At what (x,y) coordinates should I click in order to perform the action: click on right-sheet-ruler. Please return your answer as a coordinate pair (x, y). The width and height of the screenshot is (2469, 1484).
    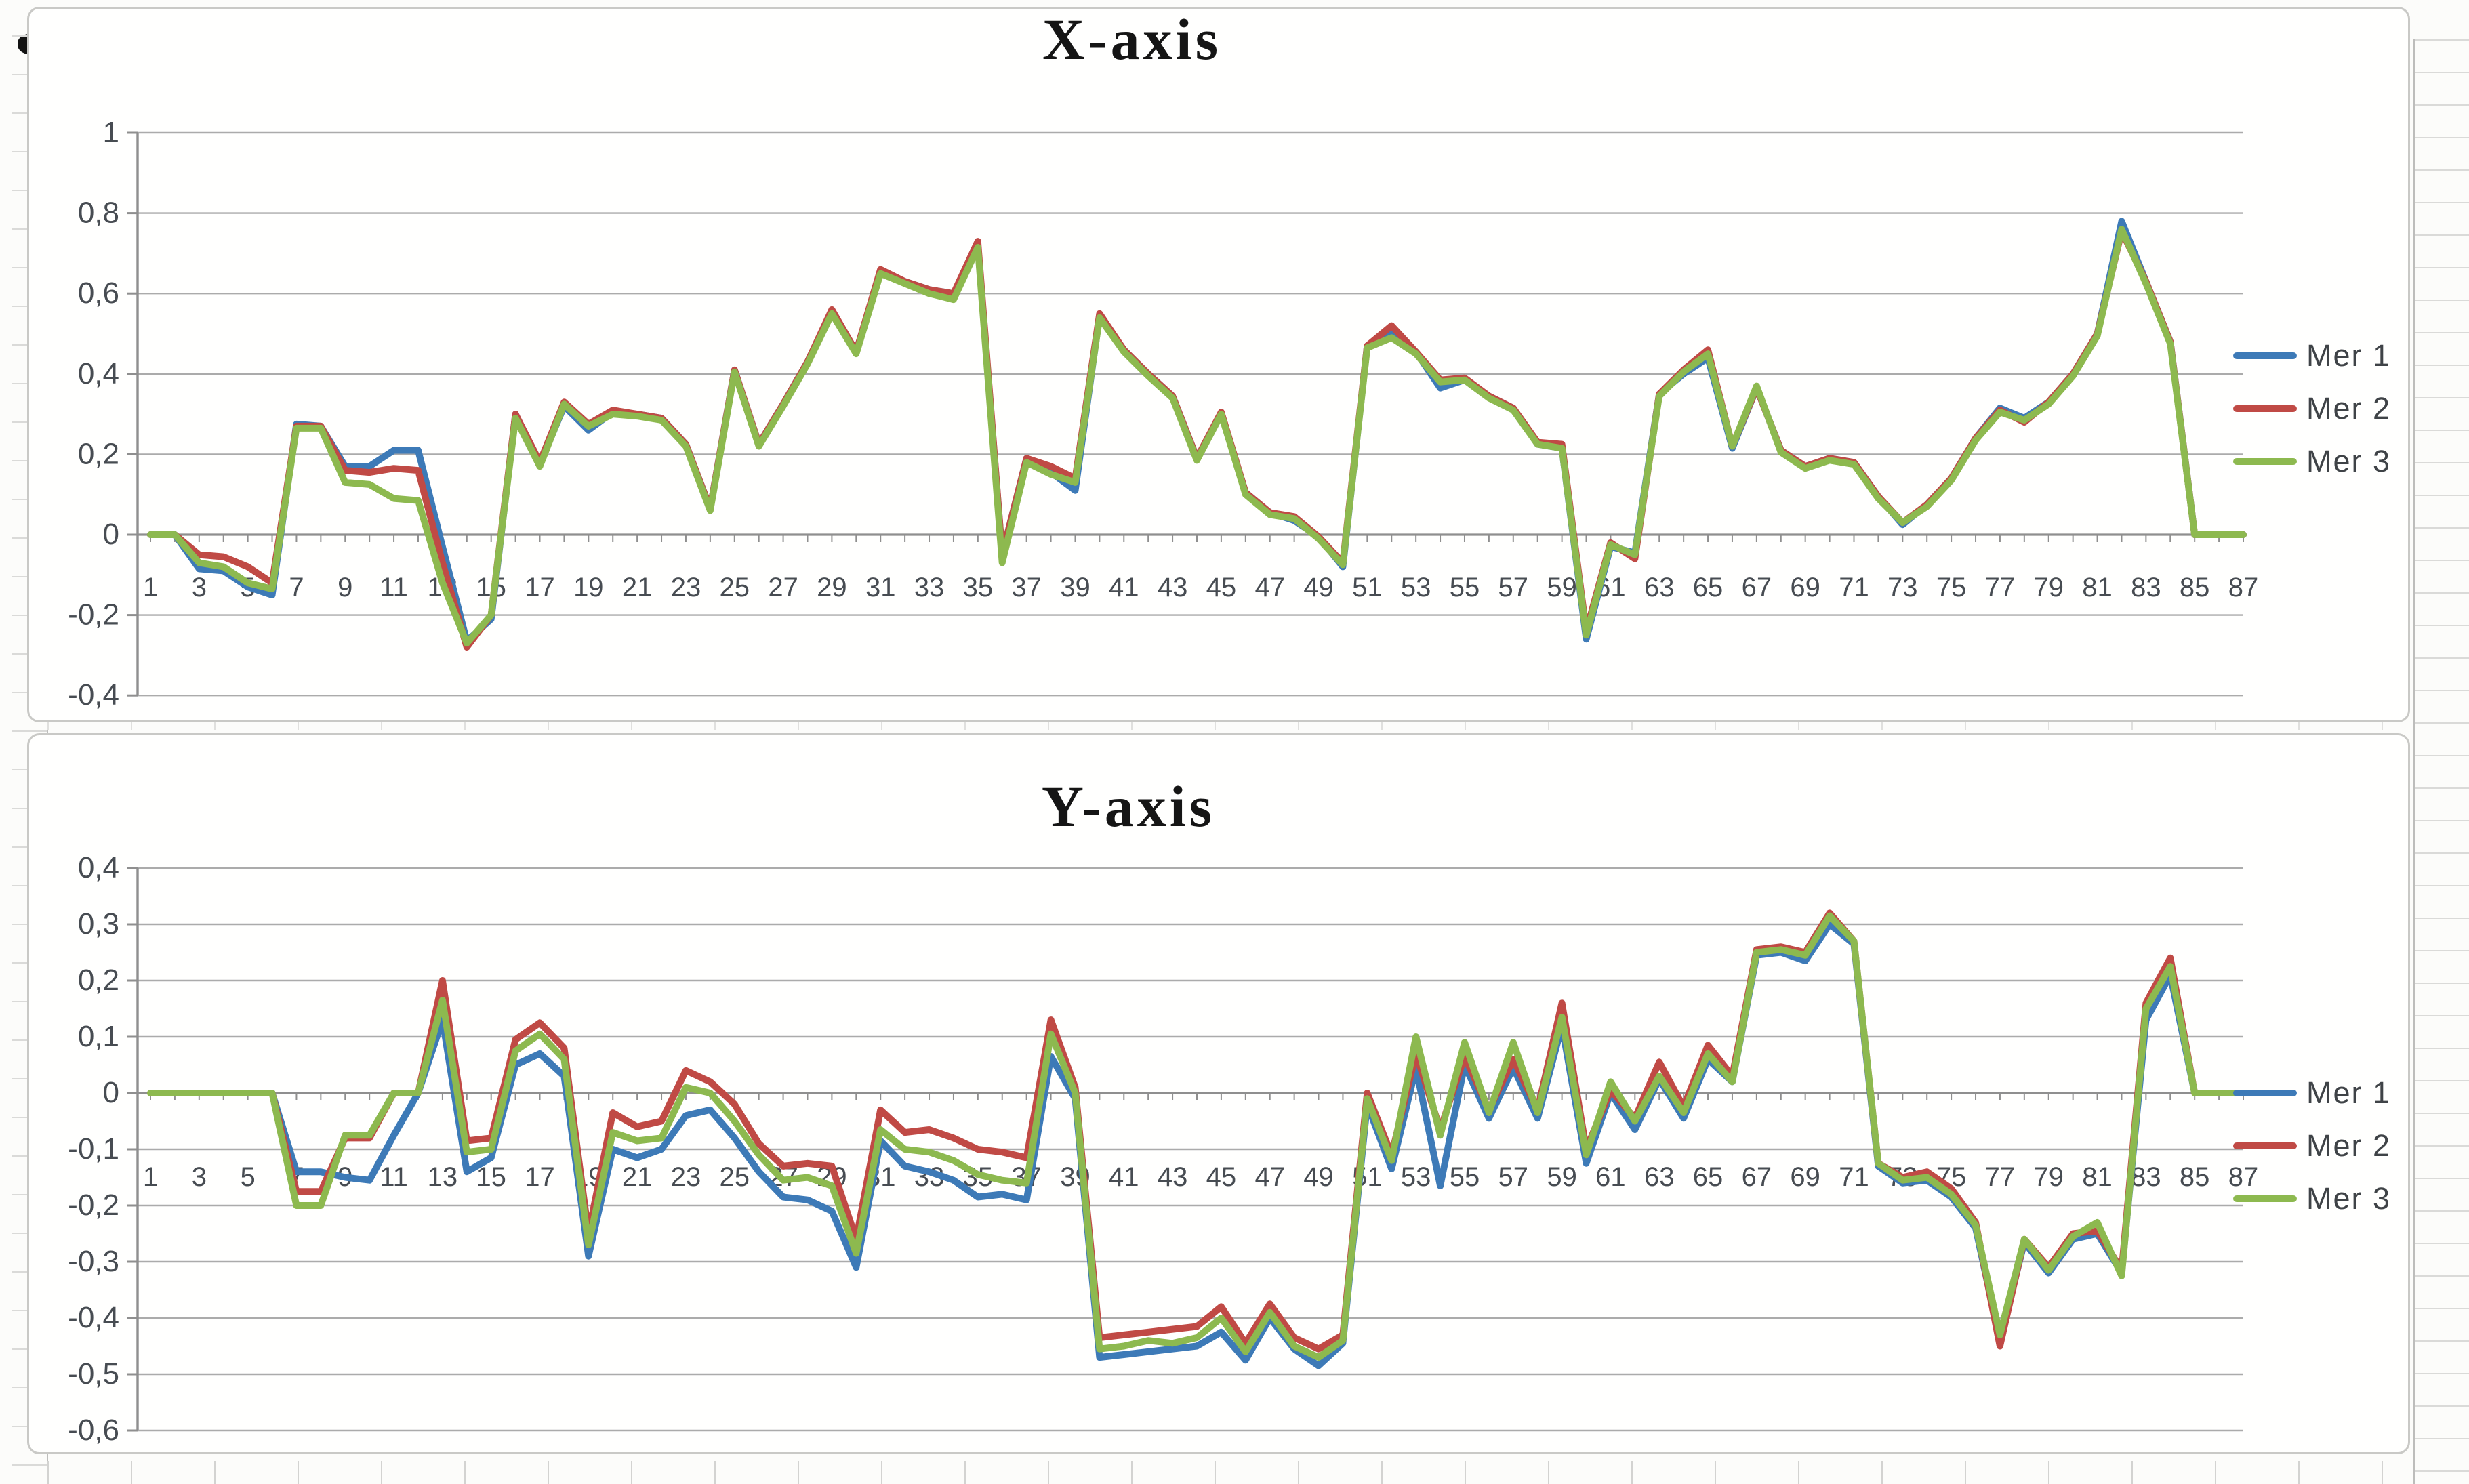
    Looking at the image, I should click on (2414, 761).